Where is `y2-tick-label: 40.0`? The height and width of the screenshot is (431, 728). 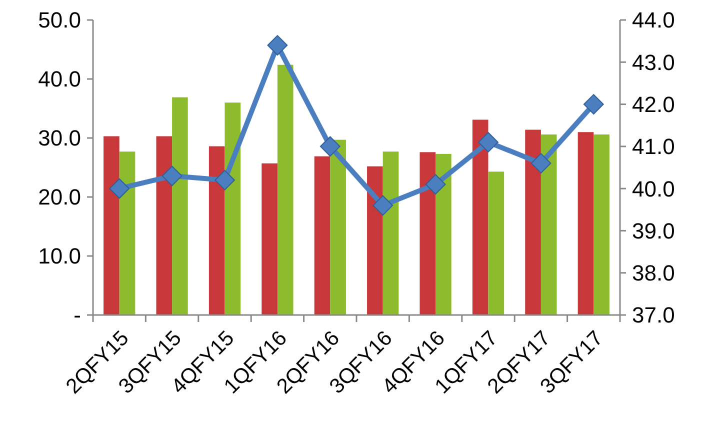 y2-tick-label: 40.0 is located at coordinates (653, 189).